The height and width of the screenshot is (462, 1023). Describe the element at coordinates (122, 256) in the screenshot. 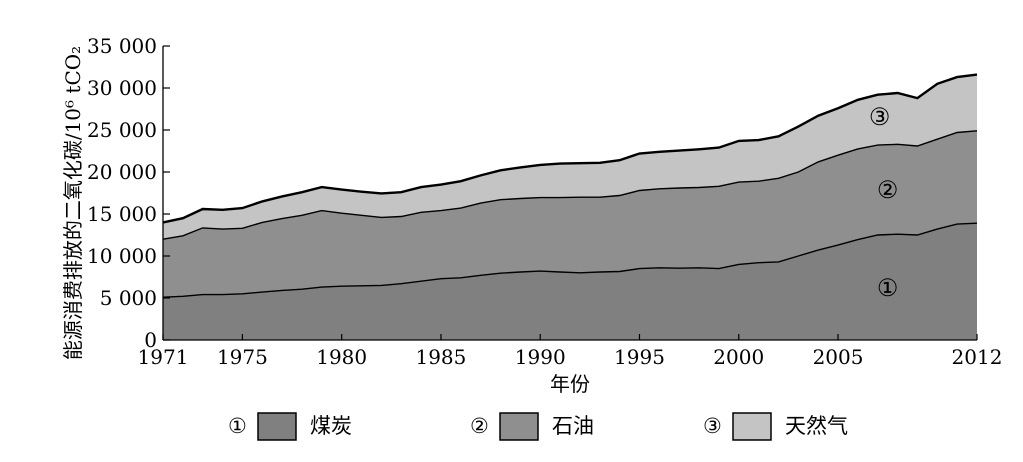

I see `y-tick-label: 10 000` at that location.